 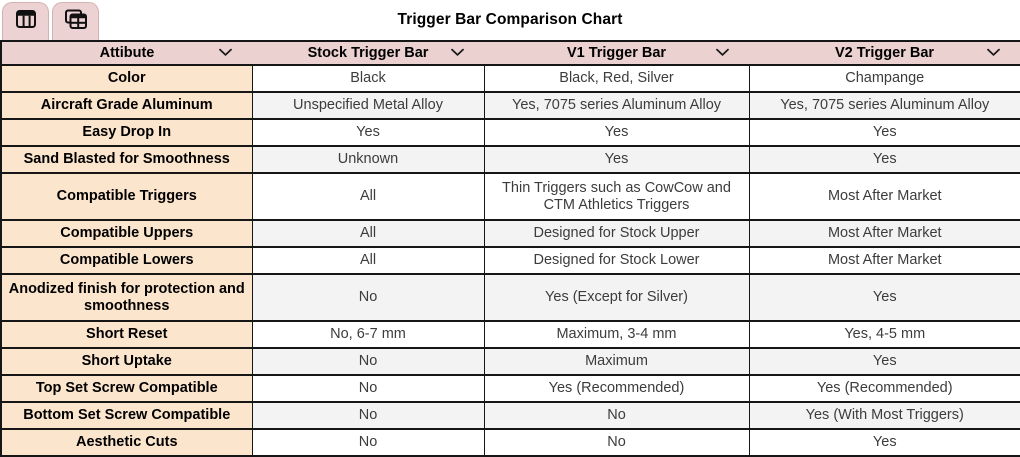 What do you see at coordinates (368, 105) in the screenshot?
I see `stock-cell: Unspecified Metal Alloy` at bounding box center [368, 105].